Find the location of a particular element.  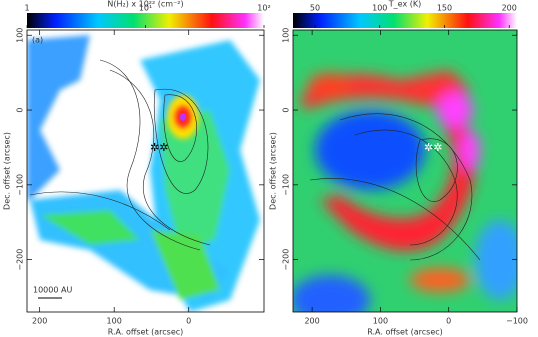

panel-tag: (a) is located at coordinates (37, 40).